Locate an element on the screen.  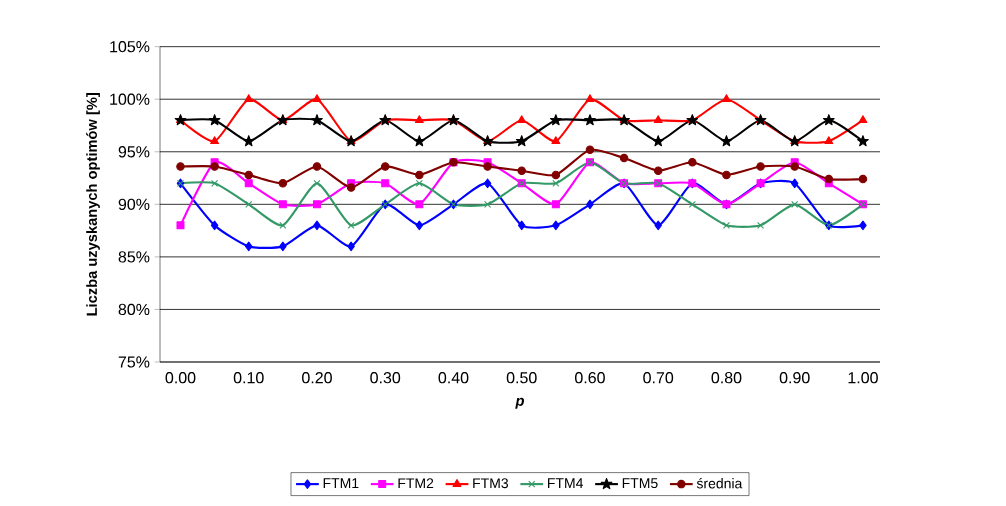
legend-label: średnia is located at coordinates (719, 483).